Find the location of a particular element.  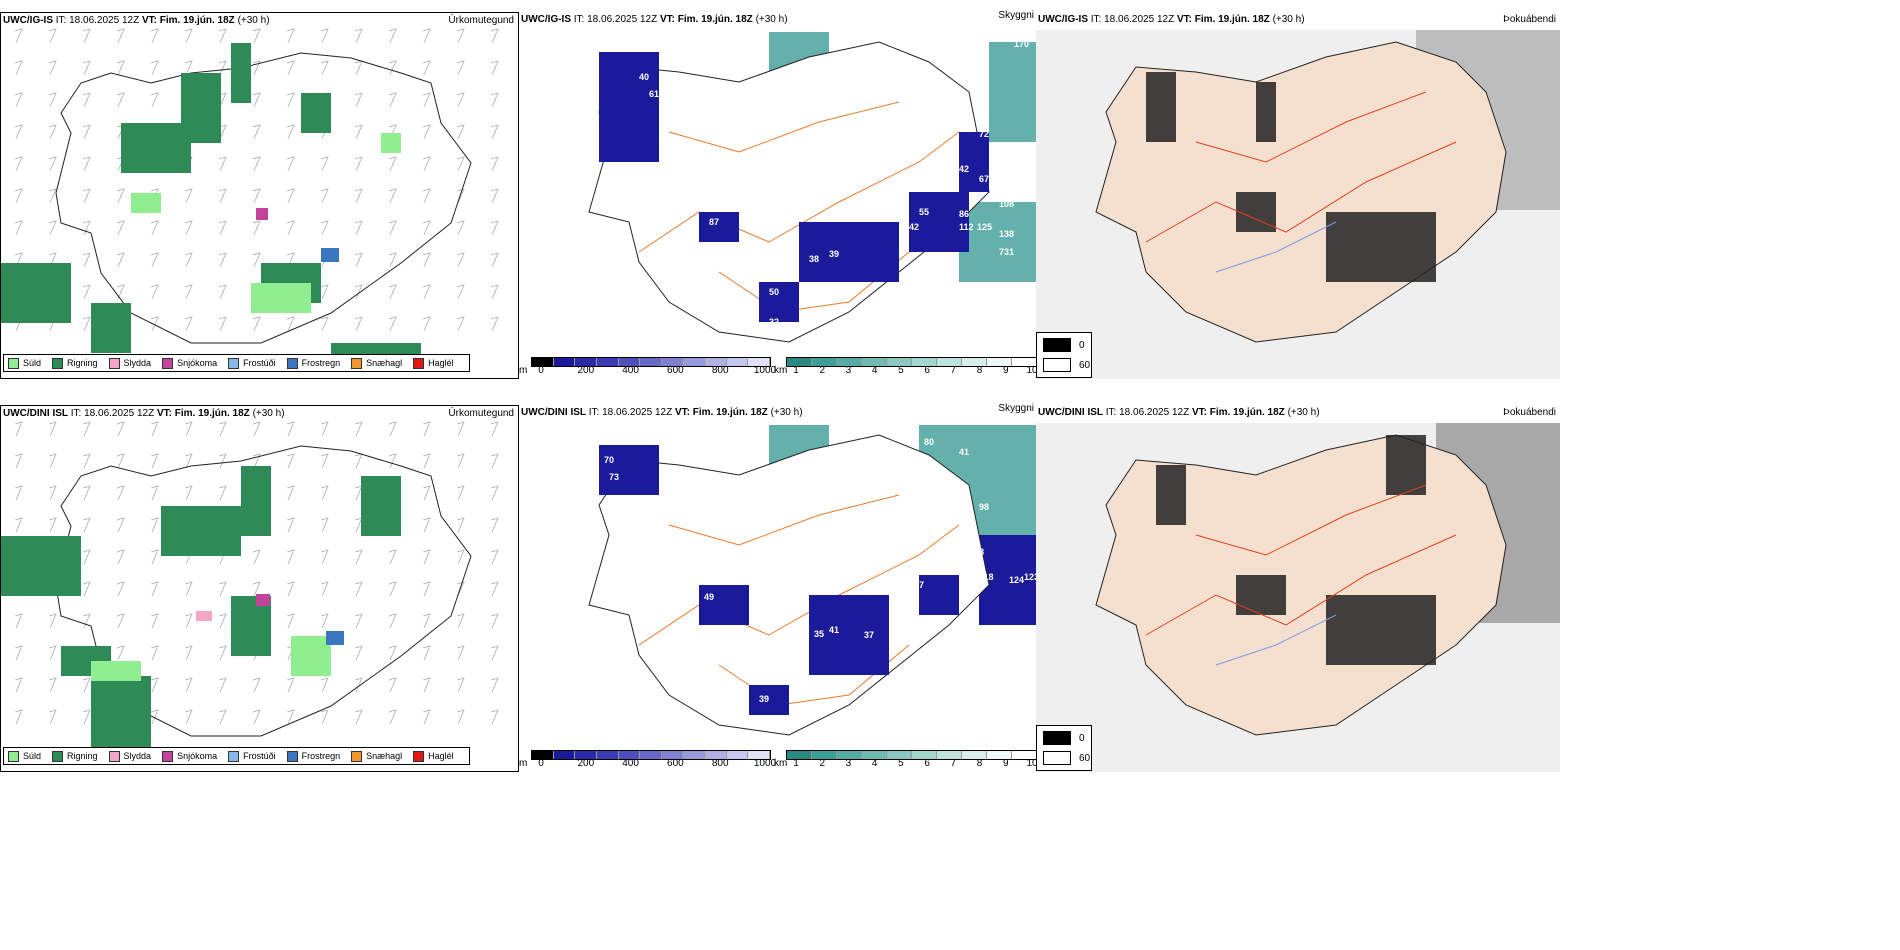

fog-legend: 0 60 is located at coordinates (1064, 748).